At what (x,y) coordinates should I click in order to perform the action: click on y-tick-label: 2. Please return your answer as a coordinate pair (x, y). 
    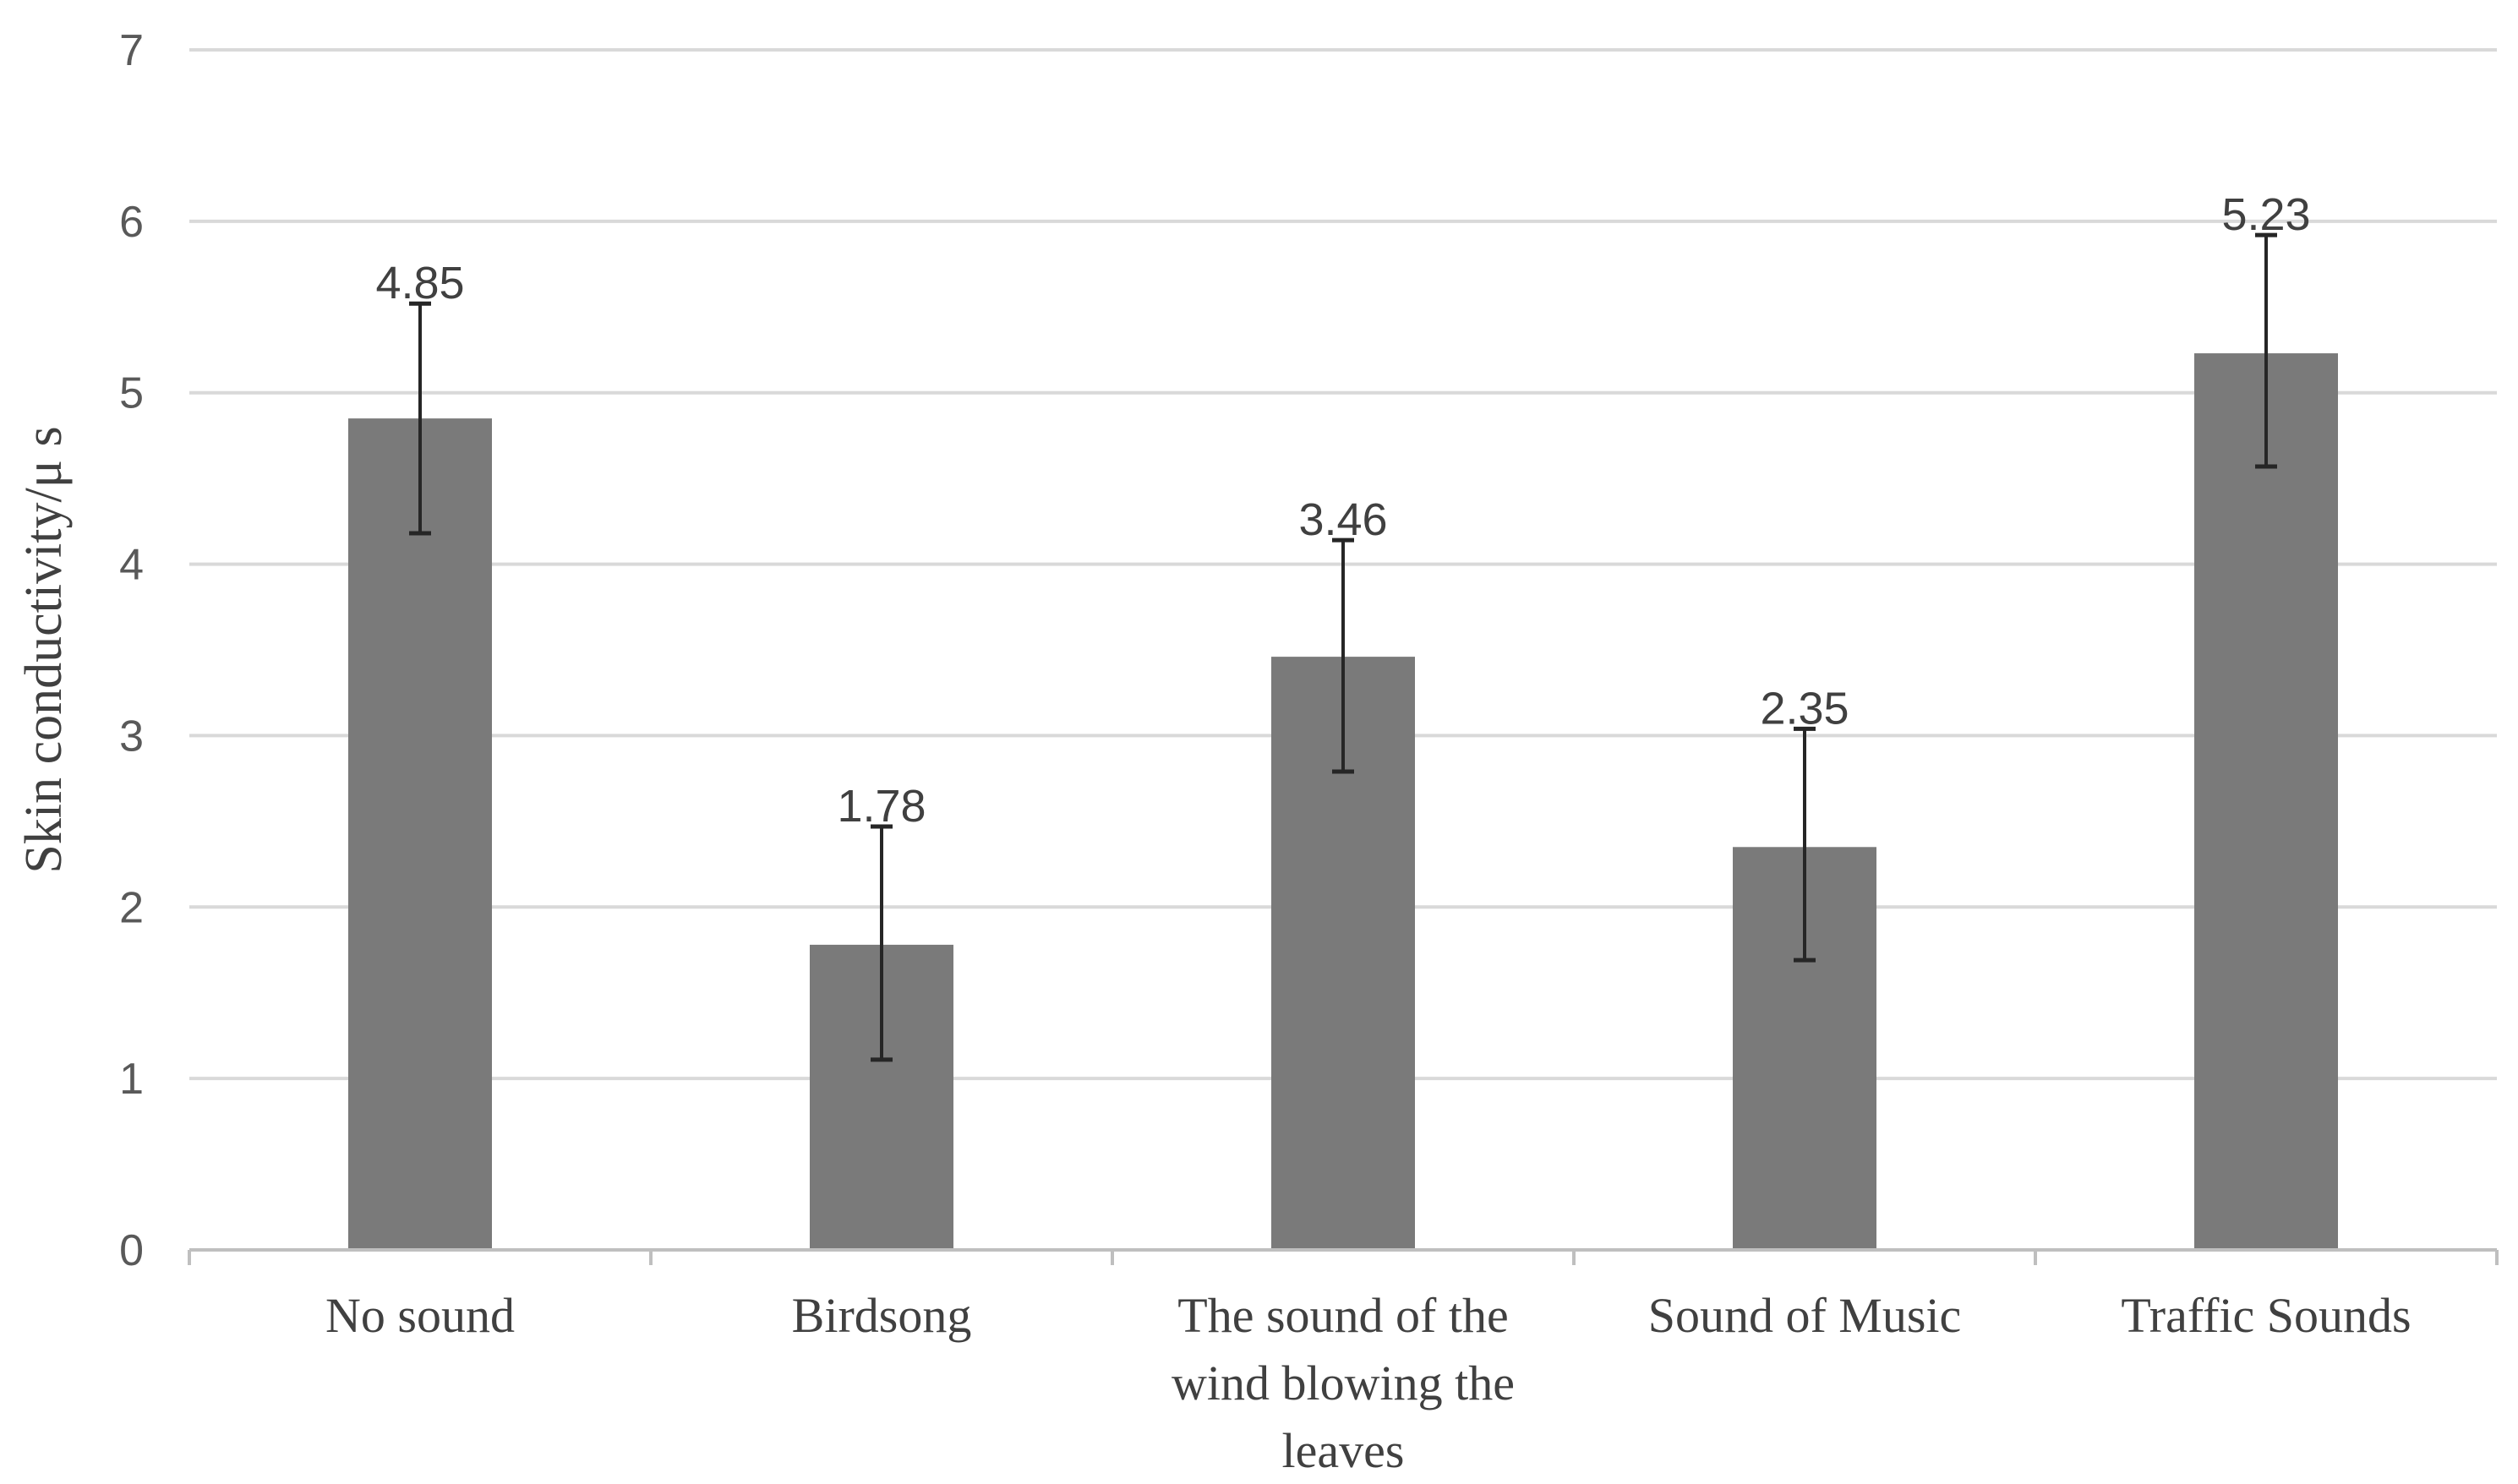
    Looking at the image, I should click on (131, 907).